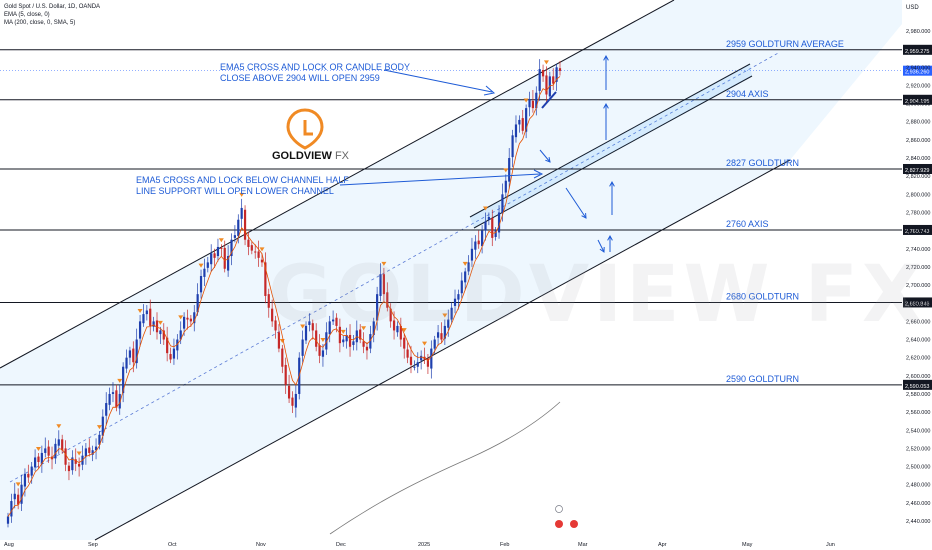 The width and height of the screenshot is (932, 550). Describe the element at coordinates (559, 524) in the screenshot. I see `us-flag-icon` at that location.